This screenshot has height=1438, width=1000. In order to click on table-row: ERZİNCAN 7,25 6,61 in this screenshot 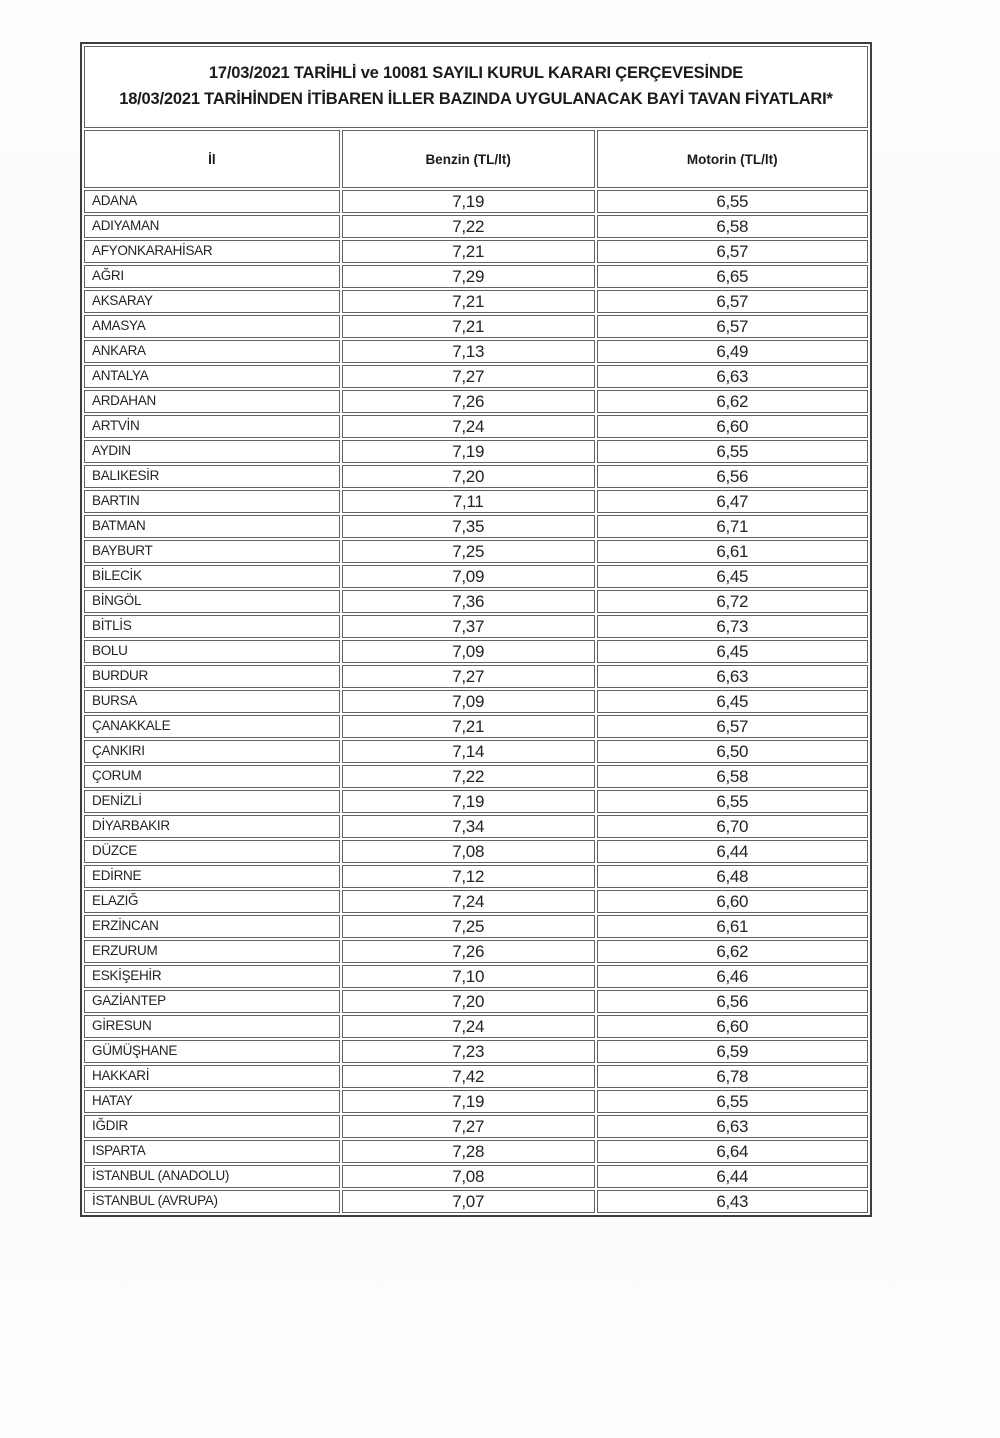, I will do `click(476, 926)`.